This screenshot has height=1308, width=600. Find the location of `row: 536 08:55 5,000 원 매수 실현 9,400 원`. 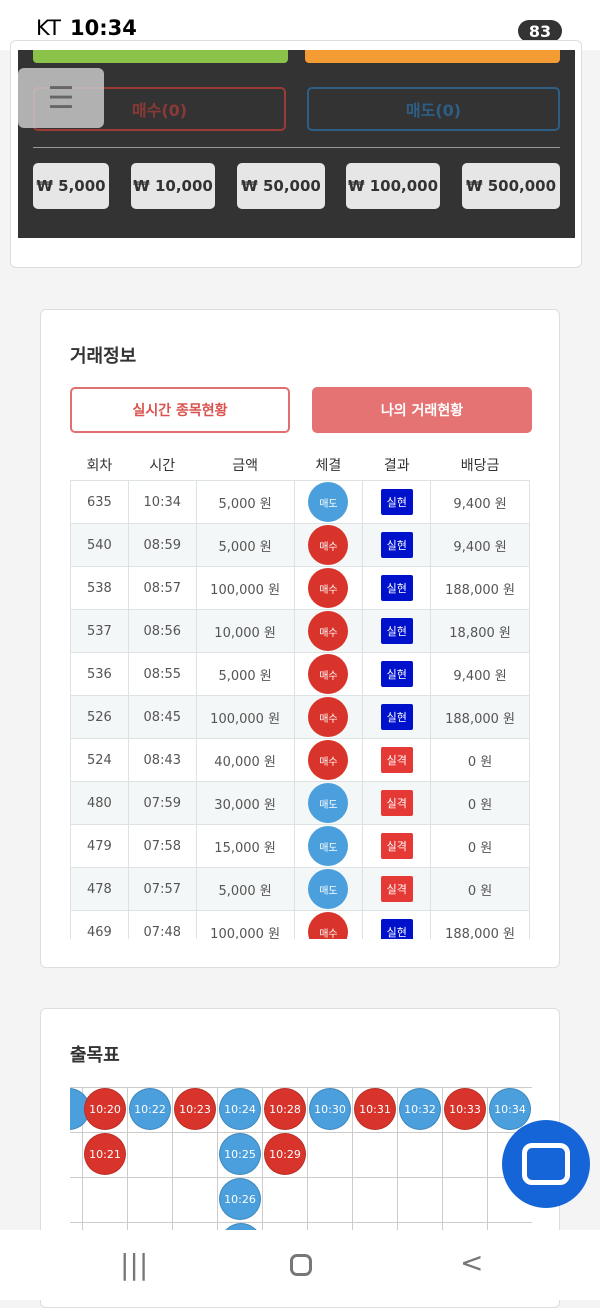

row: 536 08:55 5,000 원 매수 실현 9,400 원 is located at coordinates (300, 674).